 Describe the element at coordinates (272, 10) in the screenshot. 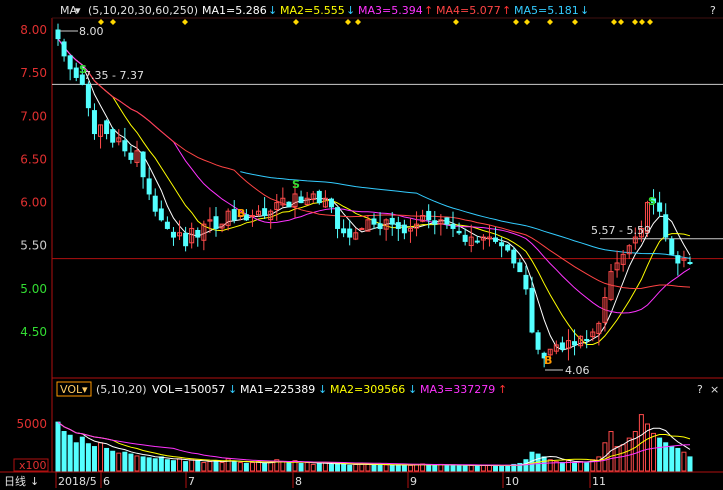

I see `ma1-arrow: ↓` at that location.